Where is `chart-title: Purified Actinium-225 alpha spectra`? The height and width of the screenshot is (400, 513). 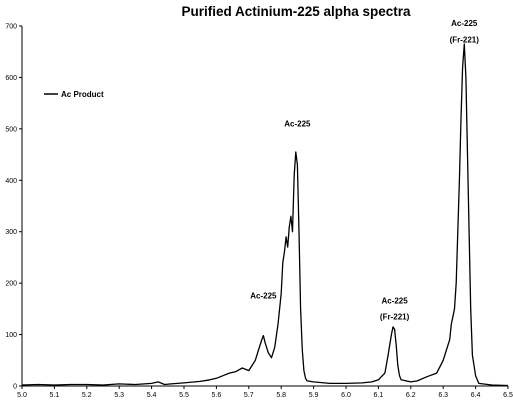 chart-title: Purified Actinium-225 alpha spectra is located at coordinates (296, 11).